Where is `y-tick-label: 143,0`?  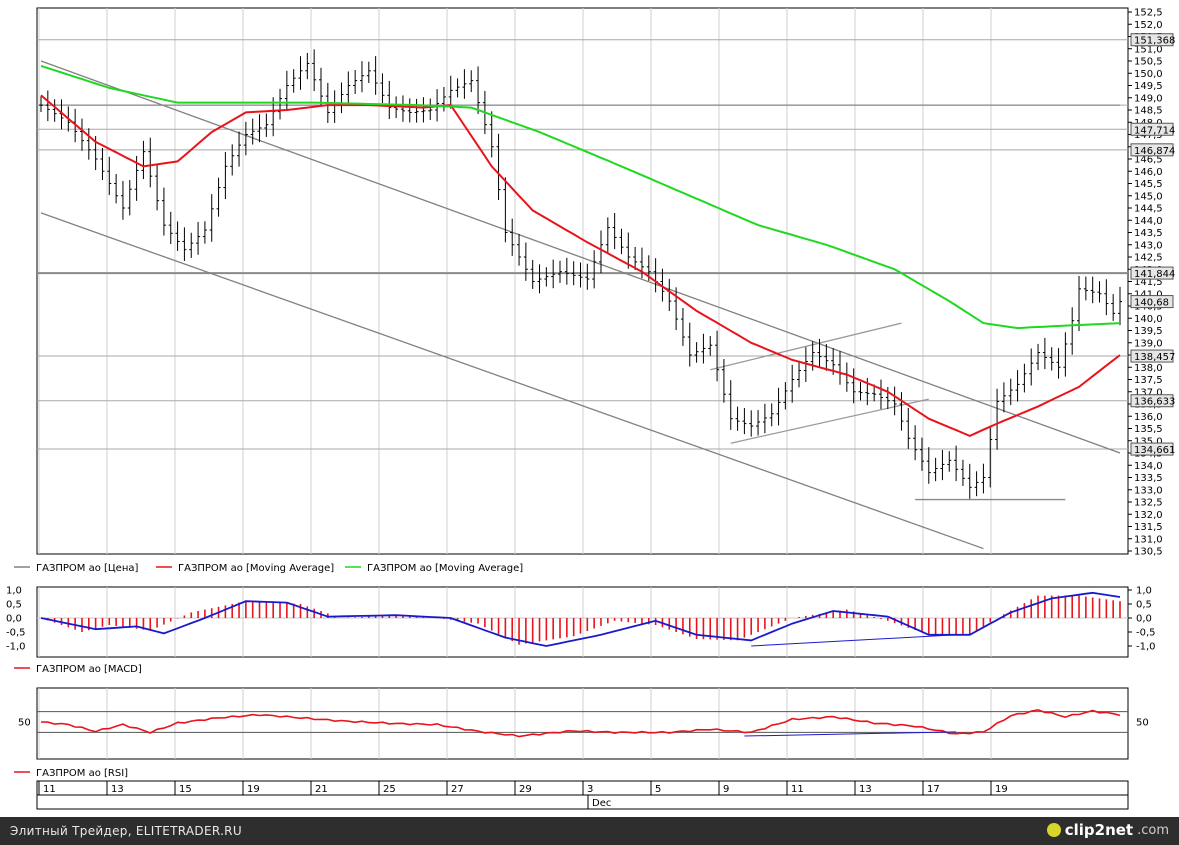
y-tick-label: 143,0 is located at coordinates (1148, 245).